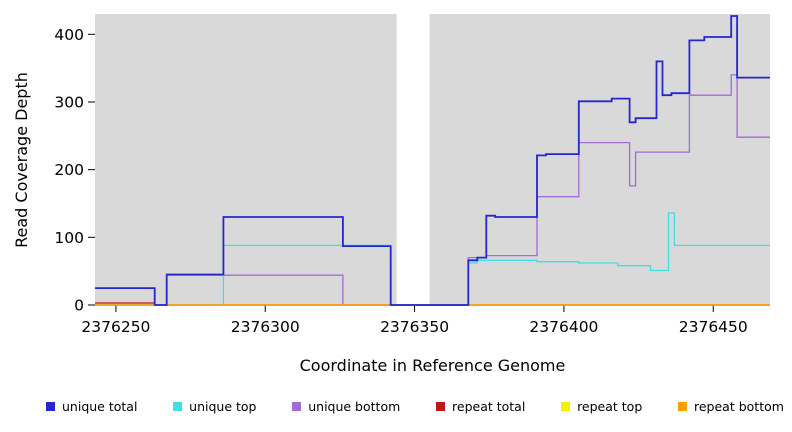 Image resolution: width=792 pixels, height=432 pixels. Describe the element at coordinates (489, 406) in the screenshot. I see `legend-label-repeat-total: repeat total` at that location.